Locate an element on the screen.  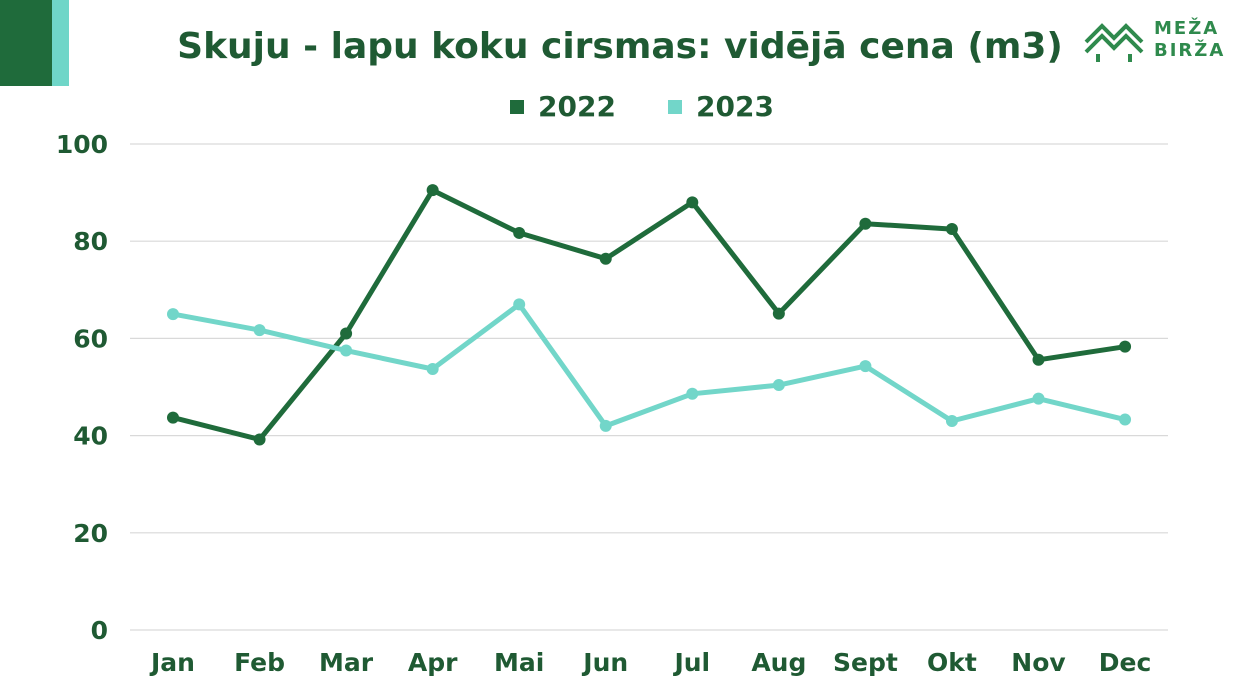
data-point-2022-aug is located at coordinates (778, 313).